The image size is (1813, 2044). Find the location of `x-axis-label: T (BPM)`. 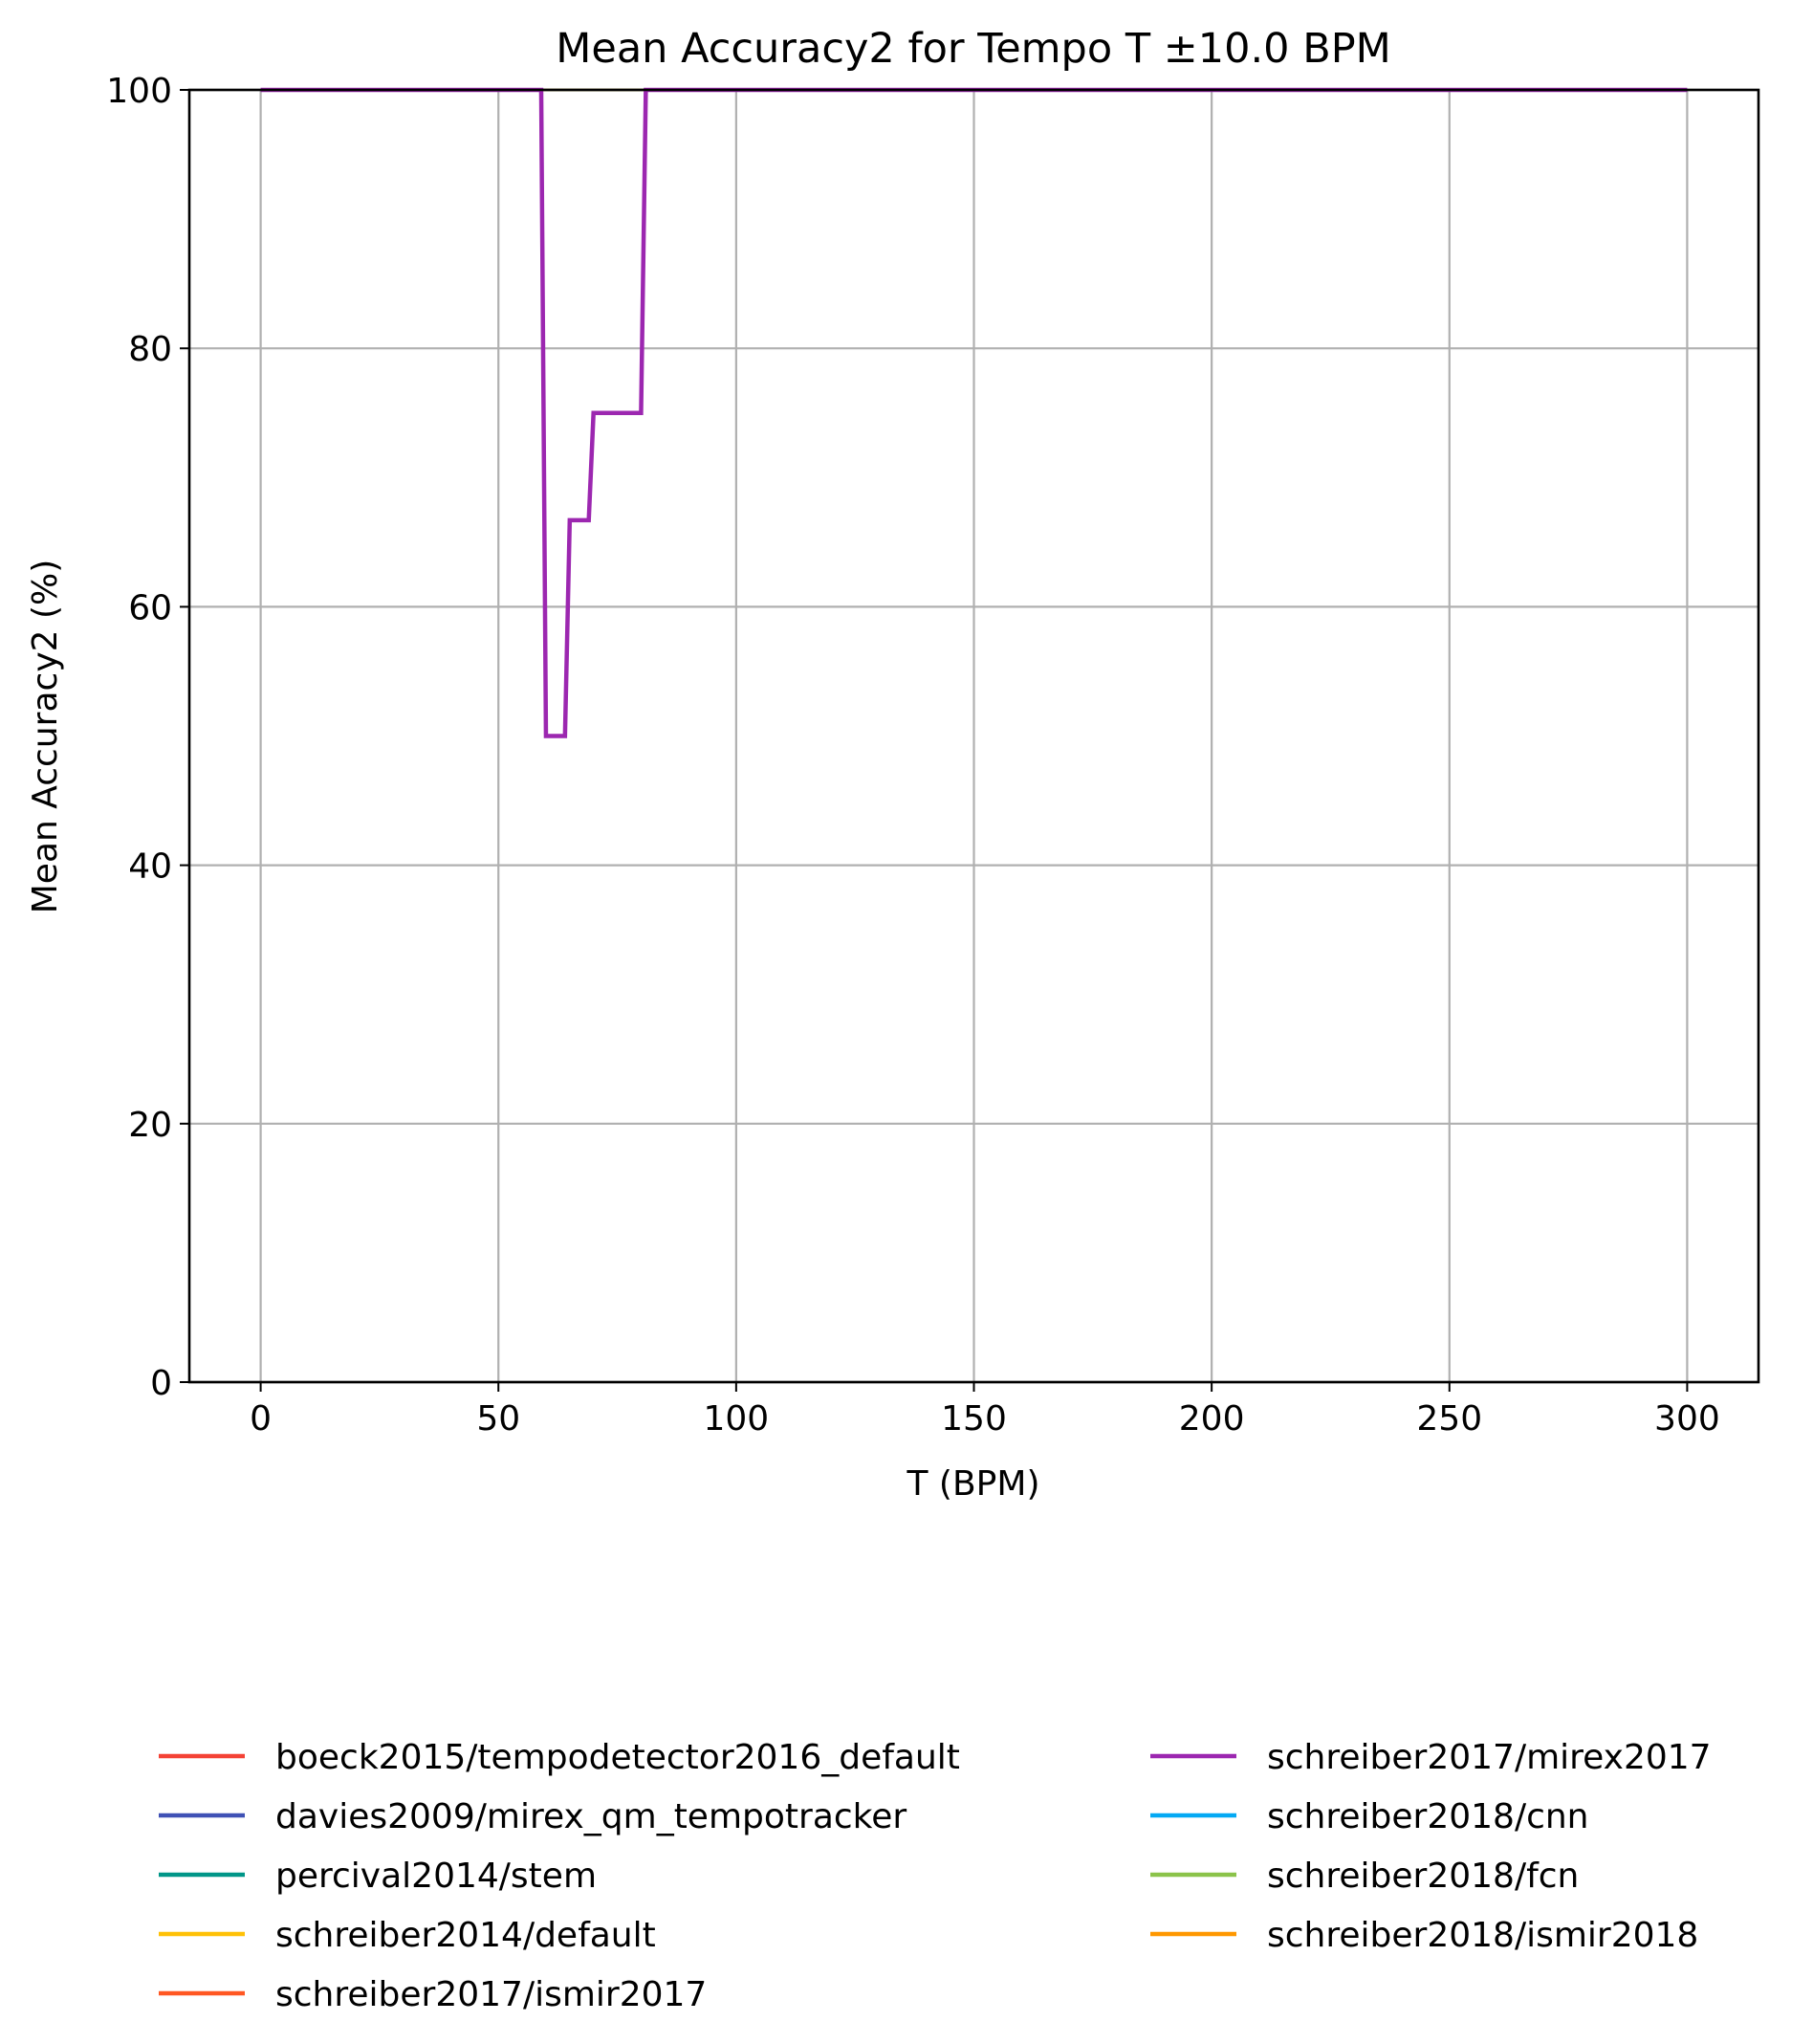

x-axis-label: T (BPM) is located at coordinates (973, 1484).